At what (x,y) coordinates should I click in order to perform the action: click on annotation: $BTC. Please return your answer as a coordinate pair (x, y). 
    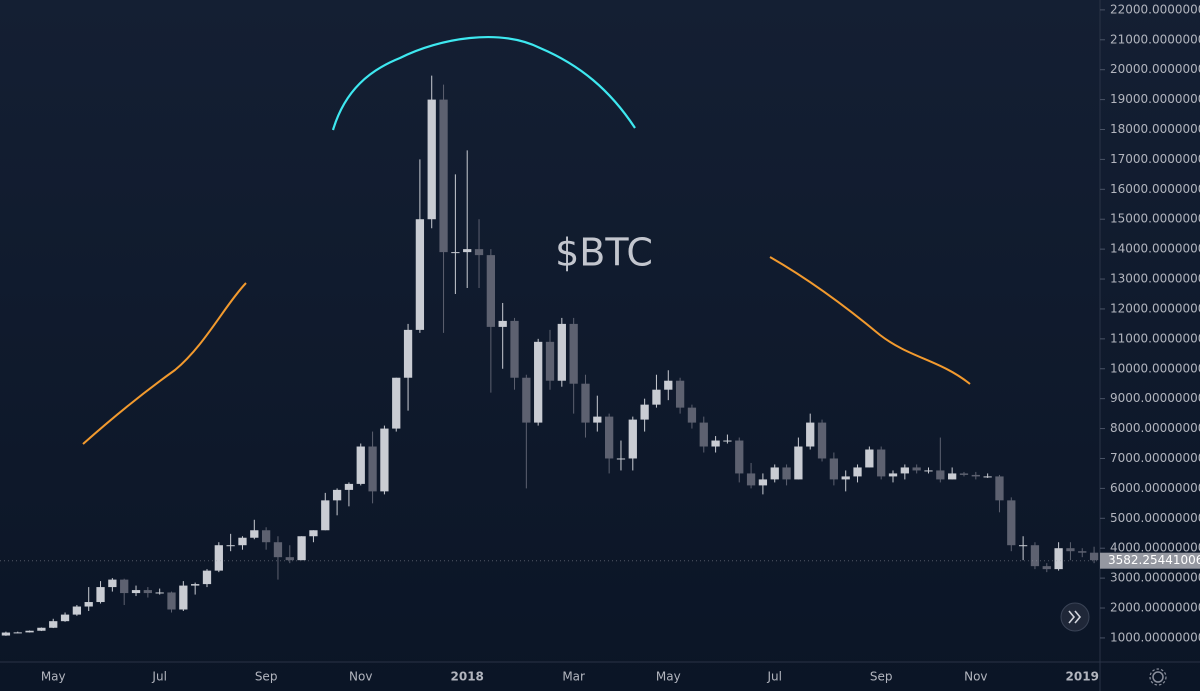
    Looking at the image, I should click on (604, 253).